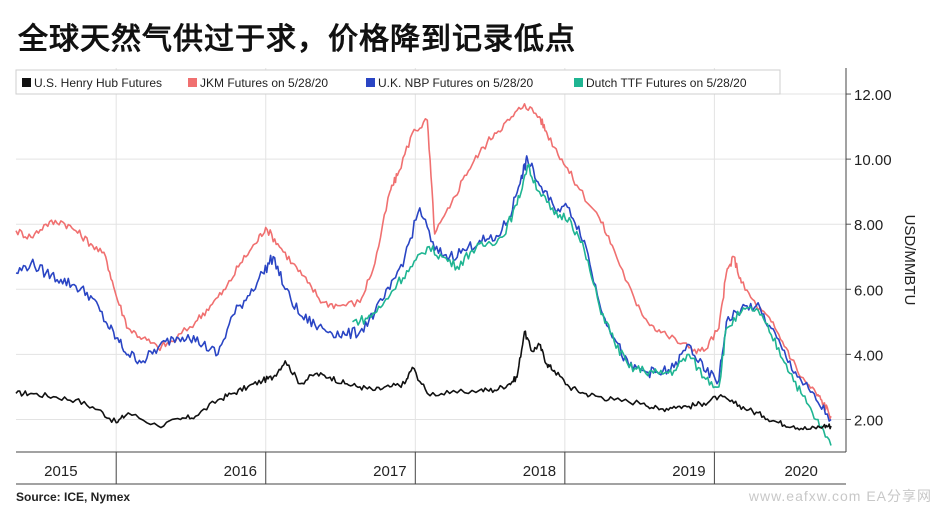 This screenshot has width=942, height=511. I want to click on legend-label: U.K. NBP Futures on 5/28/20, so click(456, 83).